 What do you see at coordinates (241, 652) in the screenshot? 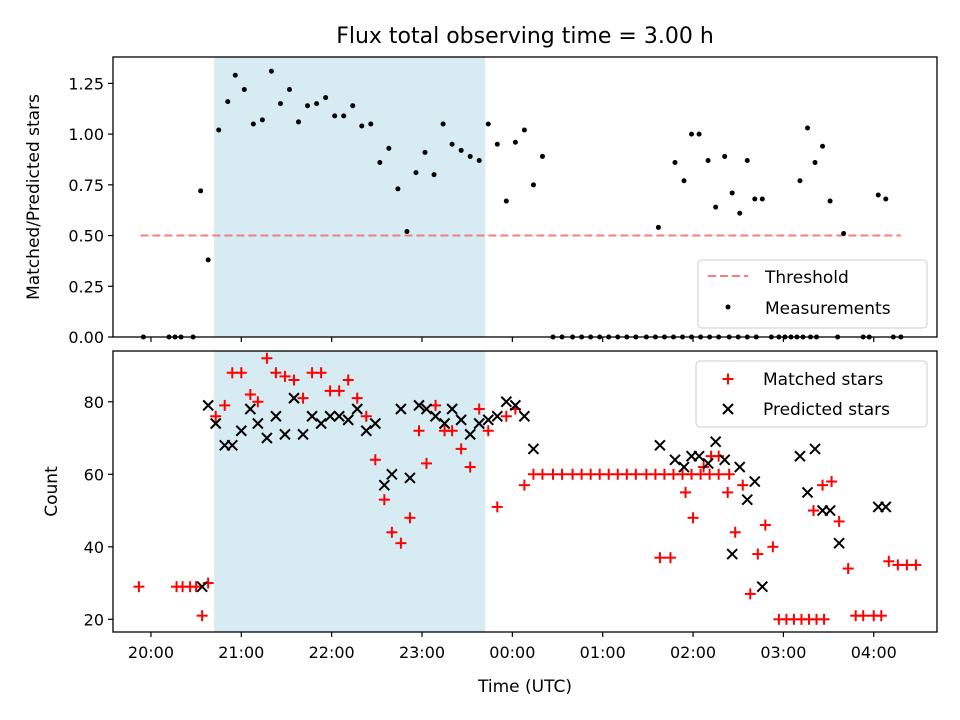
I see `x-tick-label: 21:00` at bounding box center [241, 652].